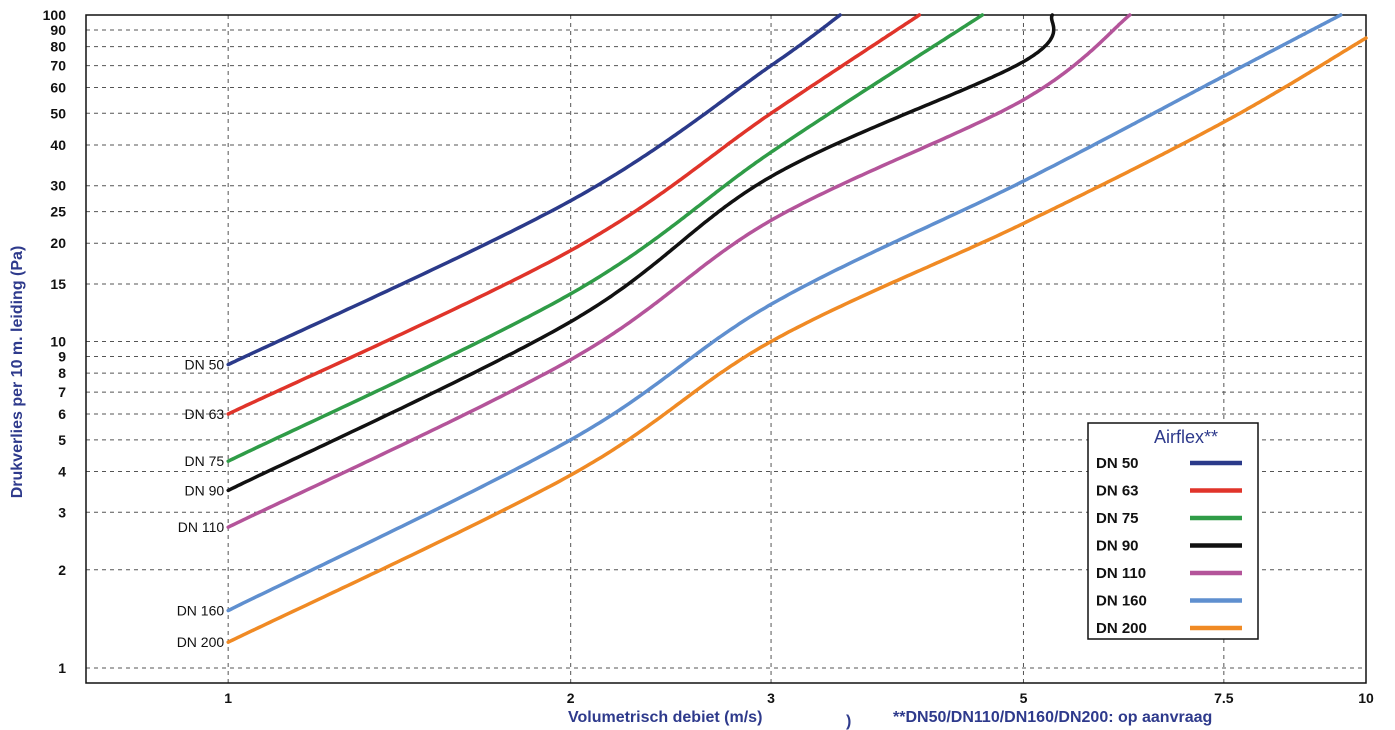 The height and width of the screenshot is (730, 1395). Describe the element at coordinates (1224, 698) in the screenshot. I see `x-tick-label: 7.5` at that location.